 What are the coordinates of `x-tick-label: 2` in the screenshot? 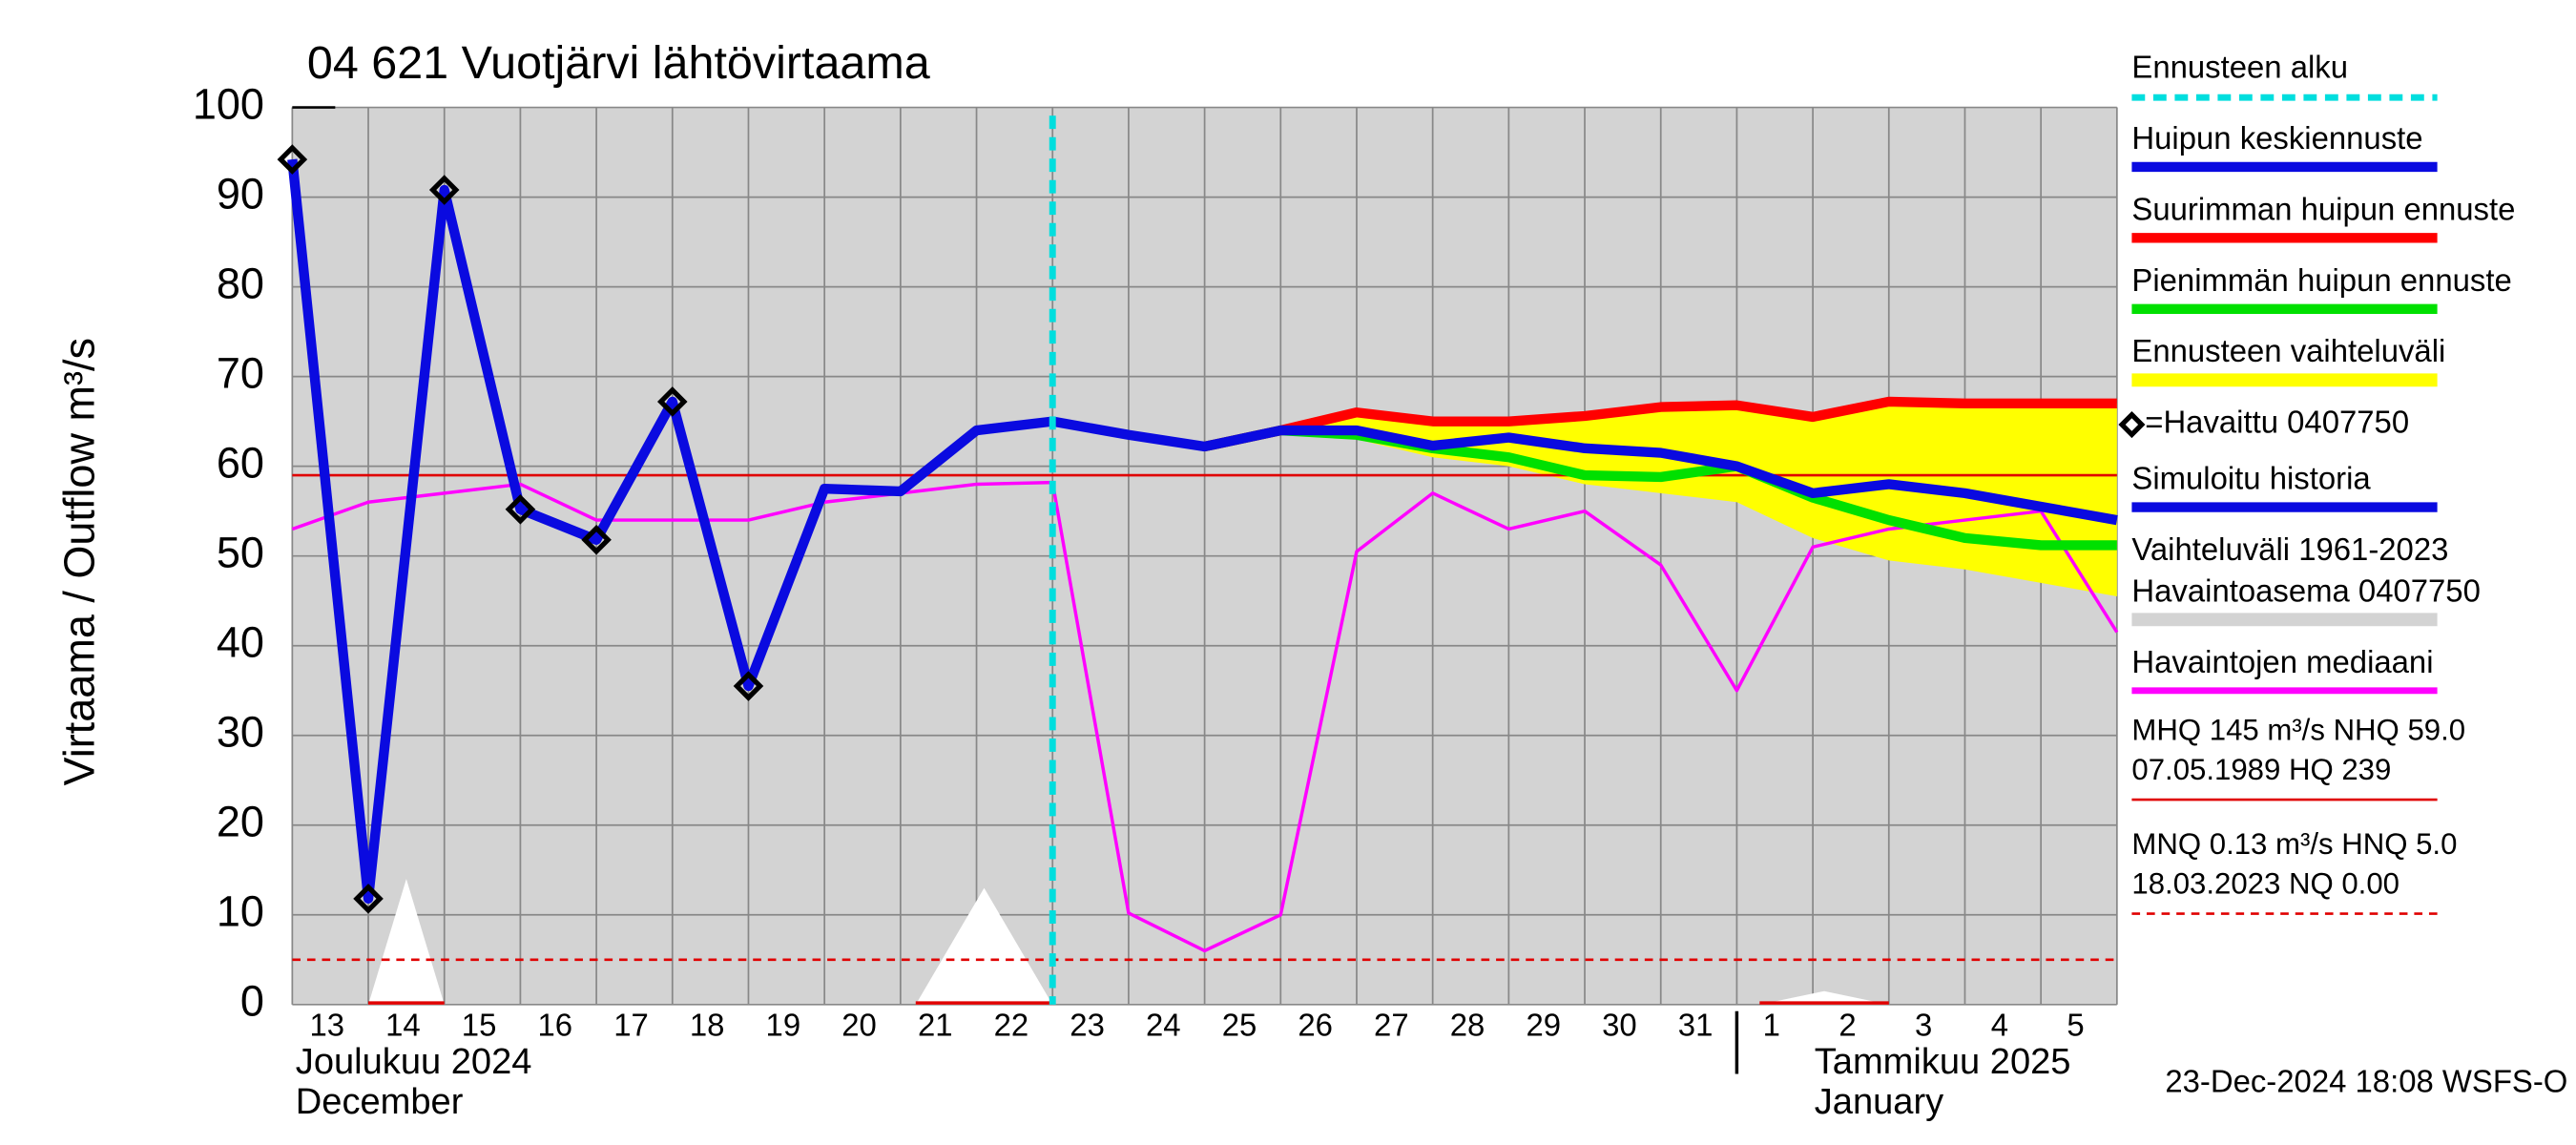 It's located at (1847, 1025).